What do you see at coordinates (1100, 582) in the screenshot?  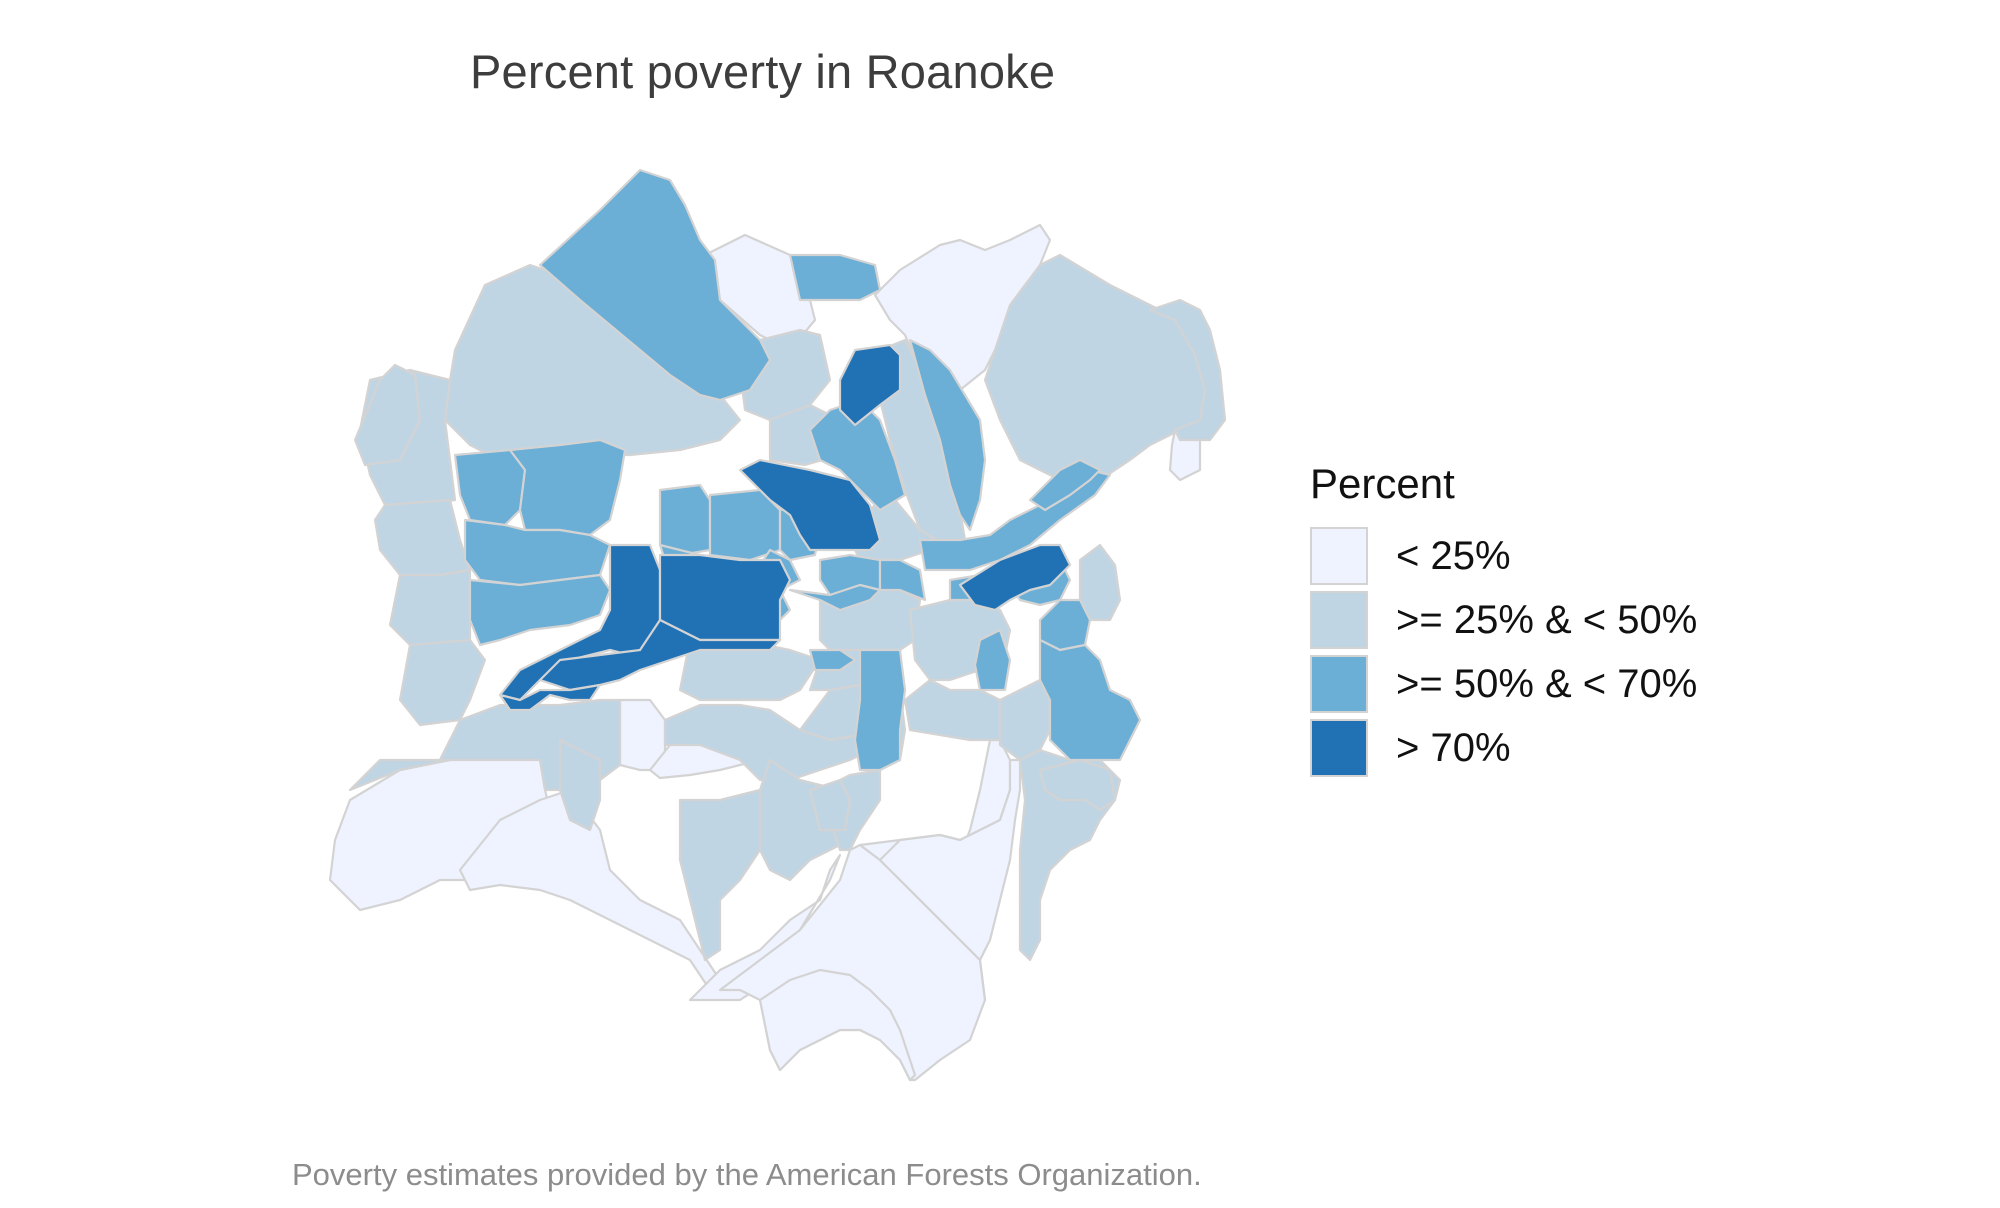 I see `district-east-edge` at bounding box center [1100, 582].